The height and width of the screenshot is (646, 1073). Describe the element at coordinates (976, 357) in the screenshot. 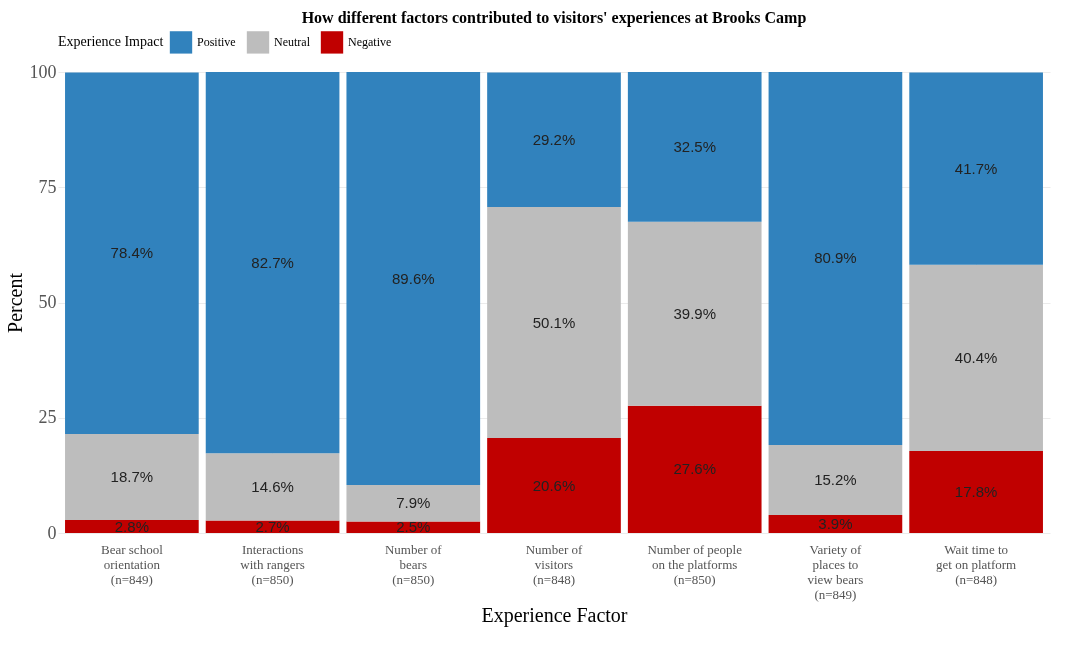

I see `data-label: 40.4%` at that location.